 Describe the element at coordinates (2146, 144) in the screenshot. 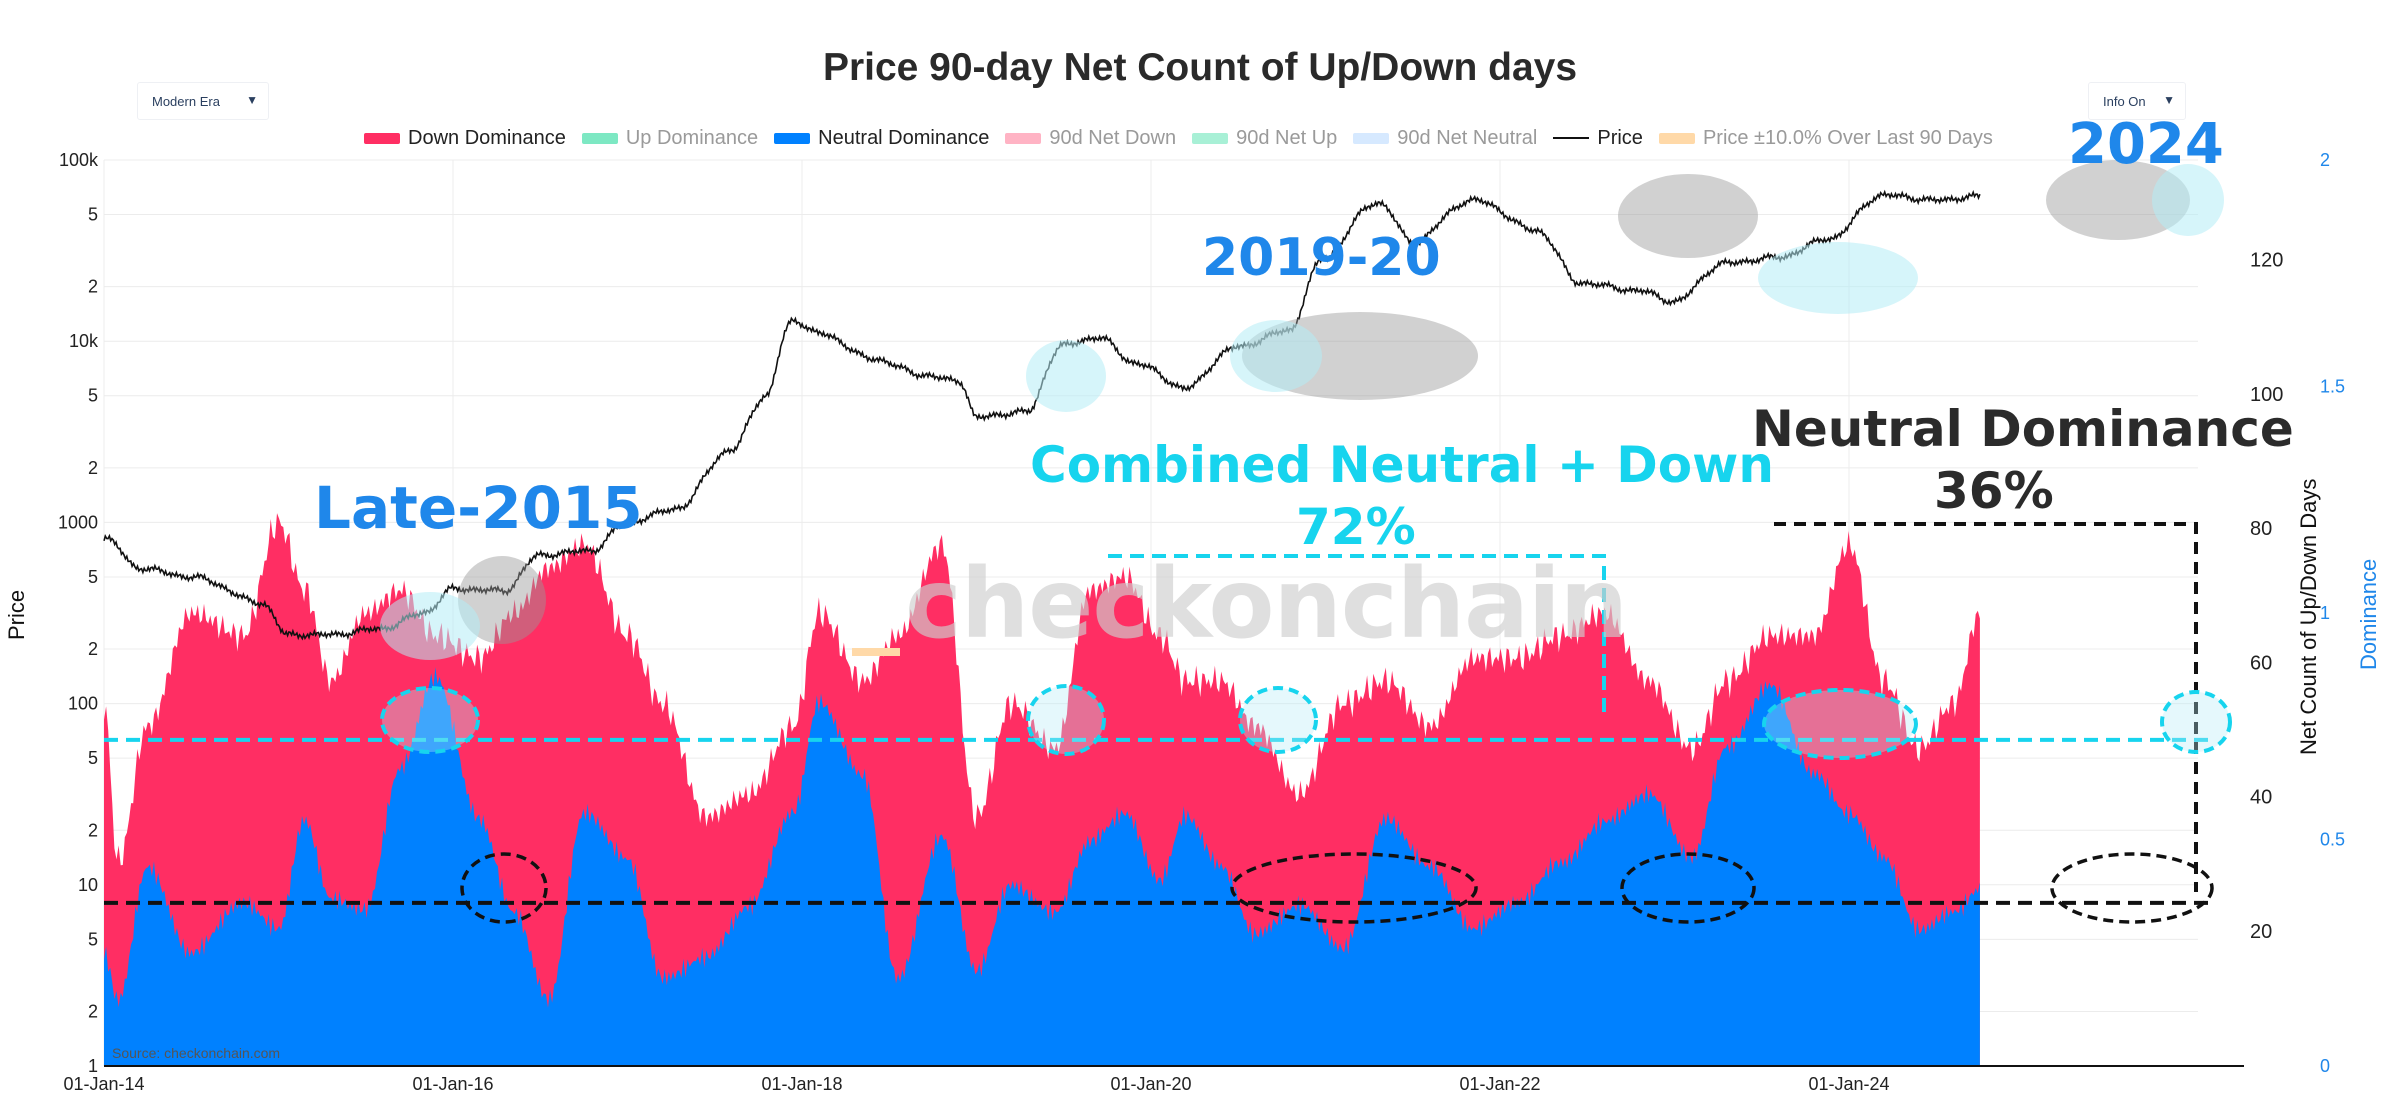

I see `annotation-2024: 2024` at that location.